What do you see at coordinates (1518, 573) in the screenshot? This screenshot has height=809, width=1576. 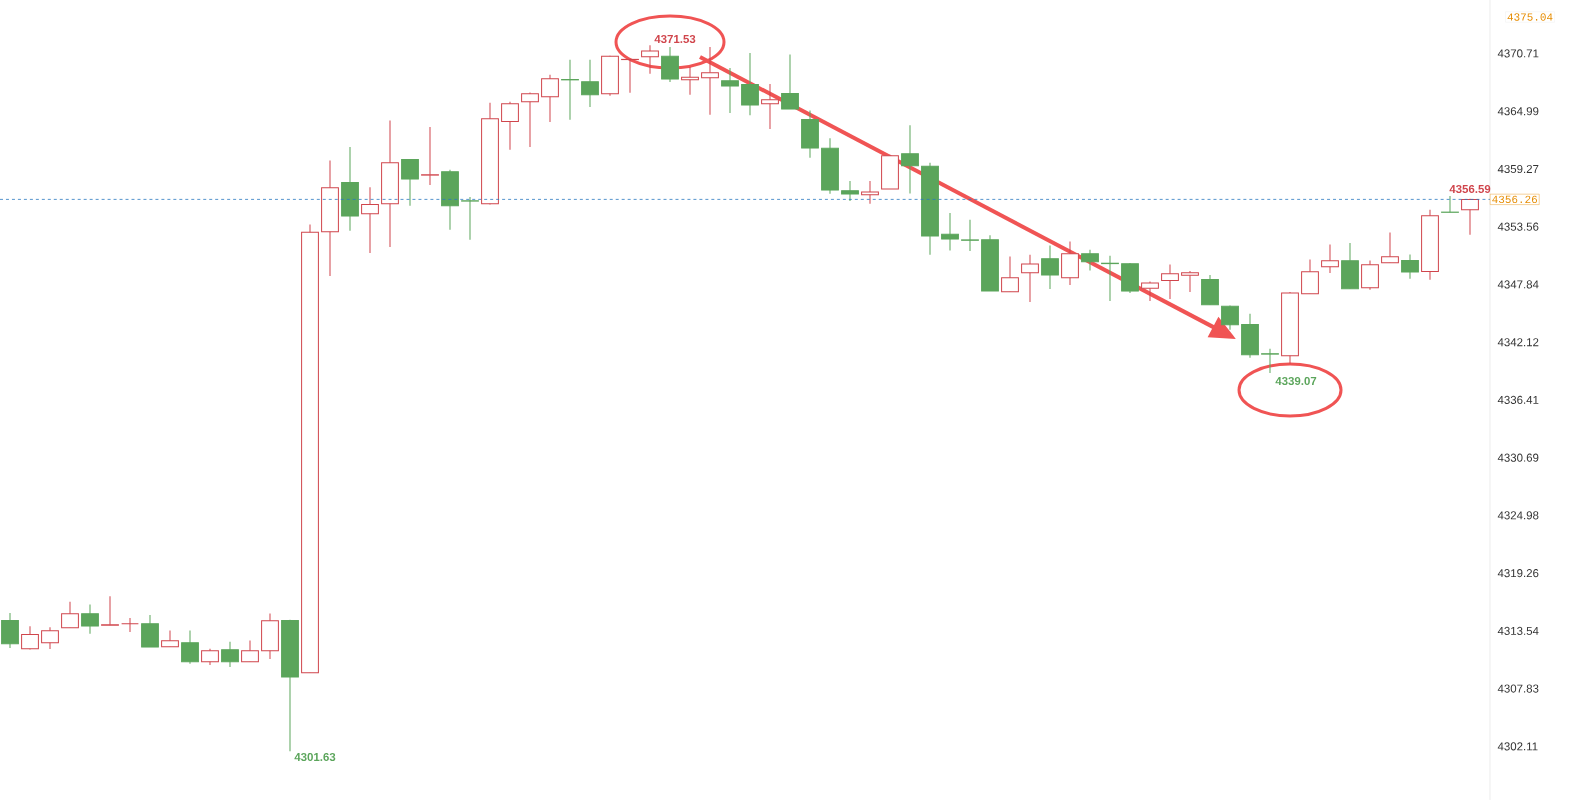 I see `y-tick-label: 4319.26` at bounding box center [1518, 573].